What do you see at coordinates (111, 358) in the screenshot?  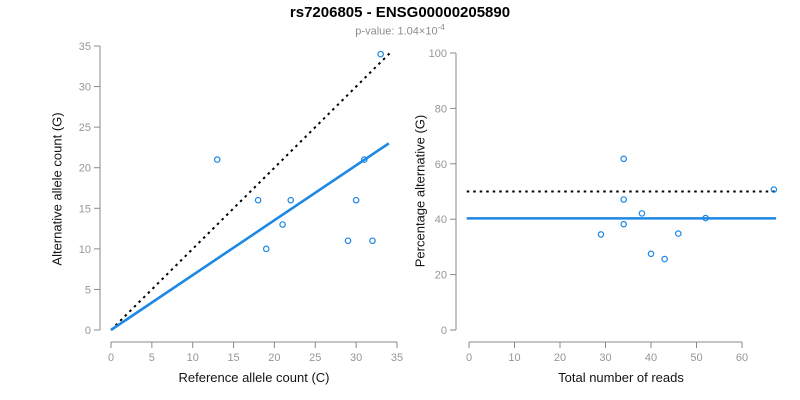 I see `left-x-tick-label: 0` at bounding box center [111, 358].